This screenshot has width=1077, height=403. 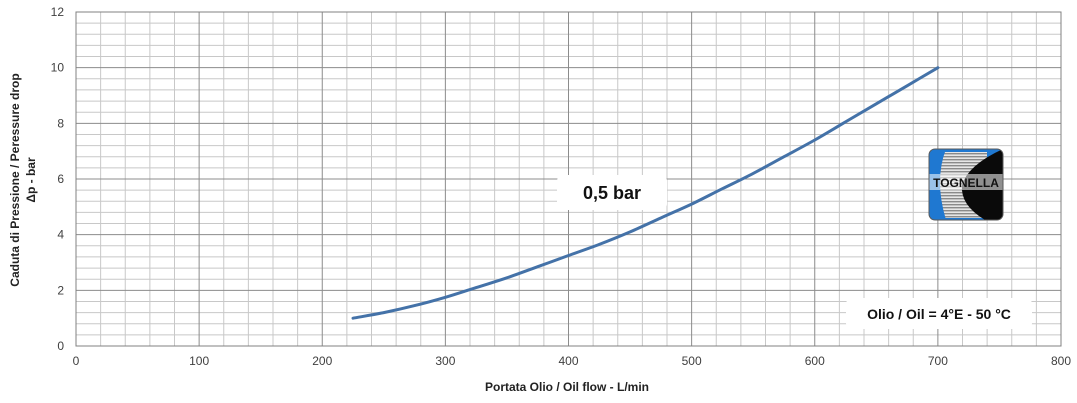 I want to click on oil-condition-box, so click(x=939, y=313).